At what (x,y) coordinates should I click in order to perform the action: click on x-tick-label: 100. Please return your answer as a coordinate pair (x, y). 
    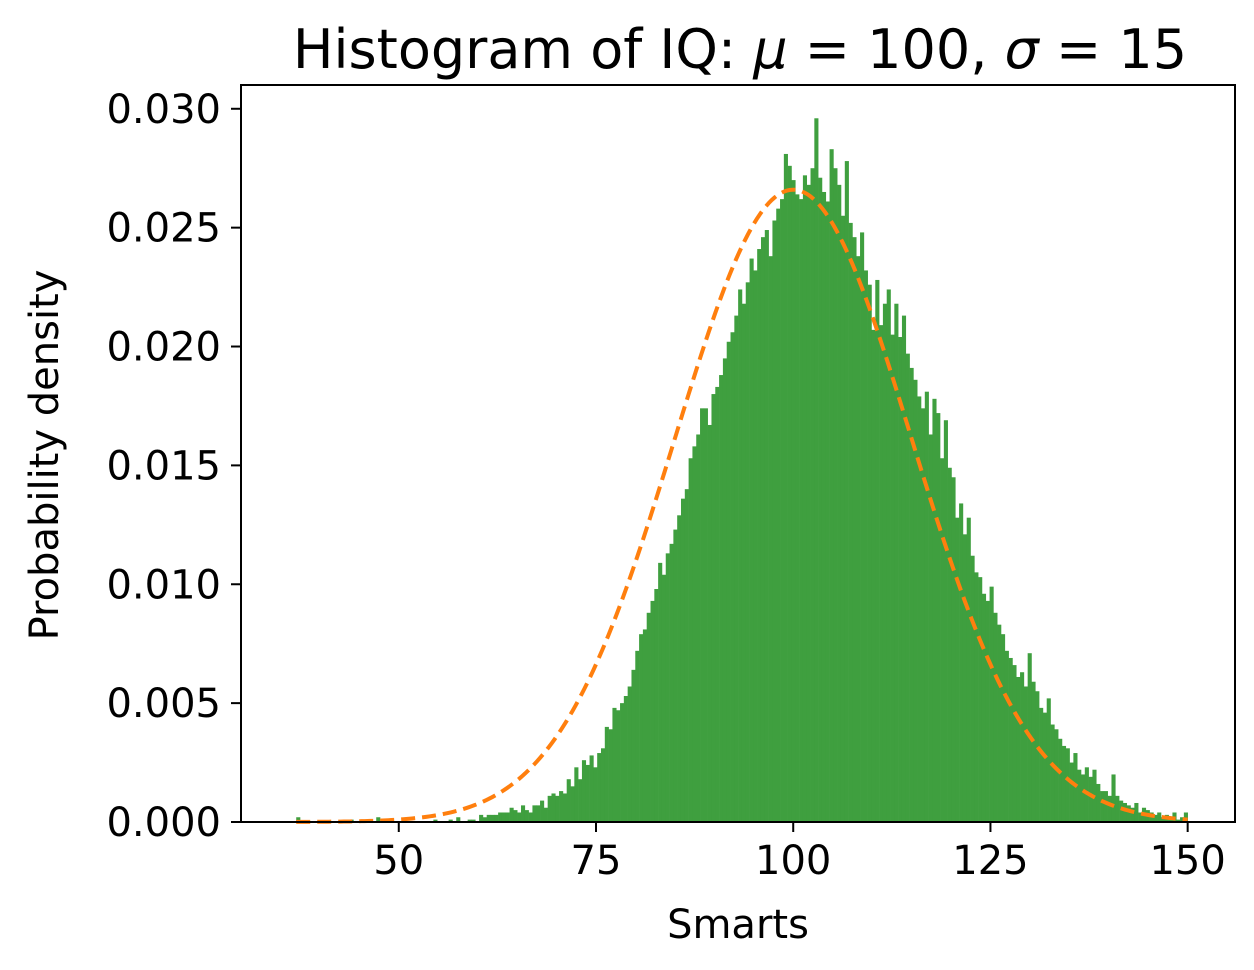
    Looking at the image, I should click on (793, 861).